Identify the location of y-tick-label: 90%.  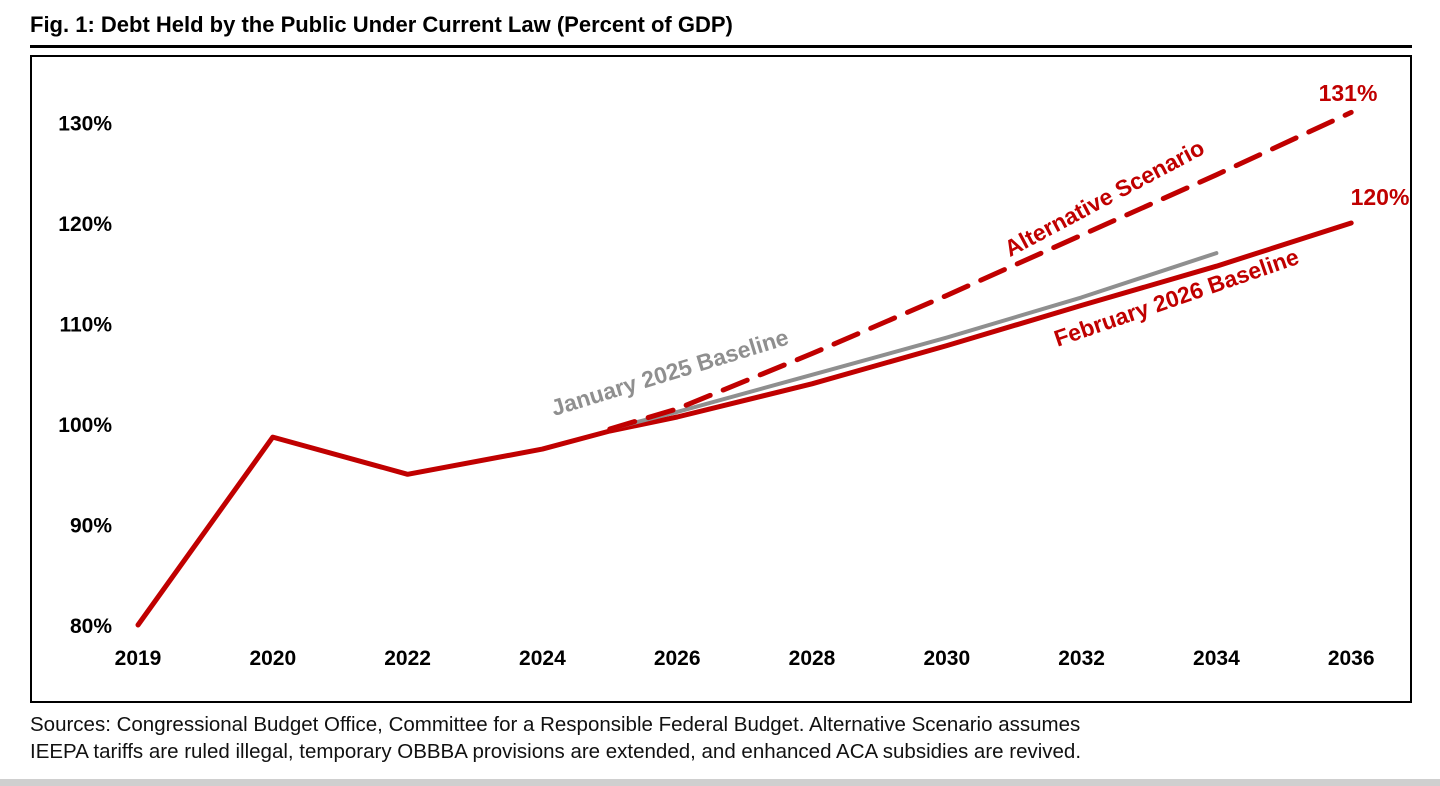
(91, 526).